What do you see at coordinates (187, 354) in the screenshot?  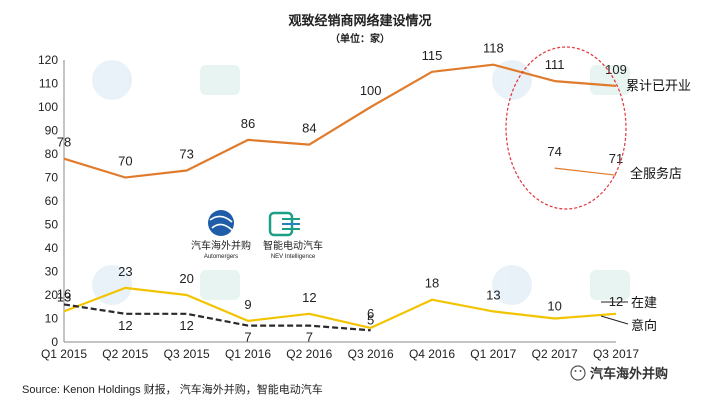 I see `x-tick-label: Q3 2015` at bounding box center [187, 354].